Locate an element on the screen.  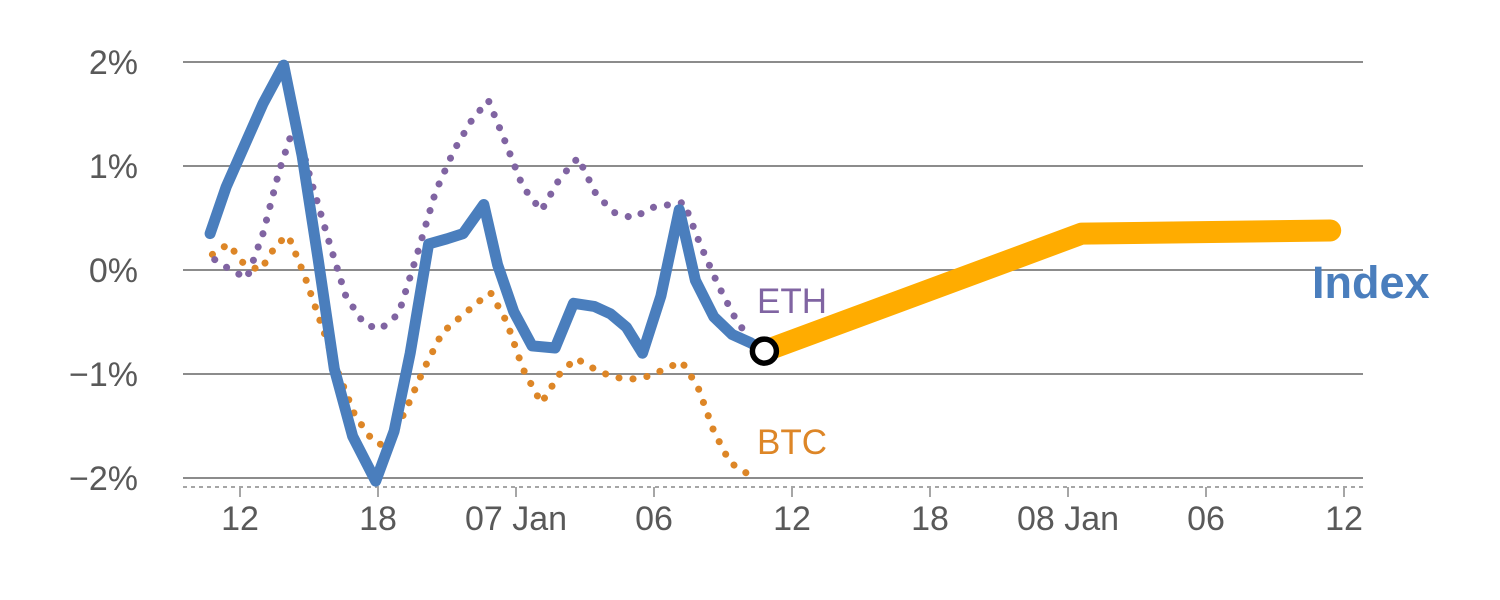
eth-series-label: ETH is located at coordinates (792, 301).